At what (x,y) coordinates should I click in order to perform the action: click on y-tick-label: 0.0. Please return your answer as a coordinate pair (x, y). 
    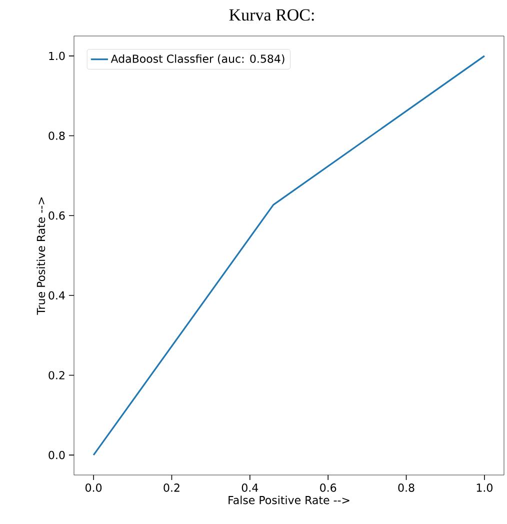
    Looking at the image, I should click on (56, 455).